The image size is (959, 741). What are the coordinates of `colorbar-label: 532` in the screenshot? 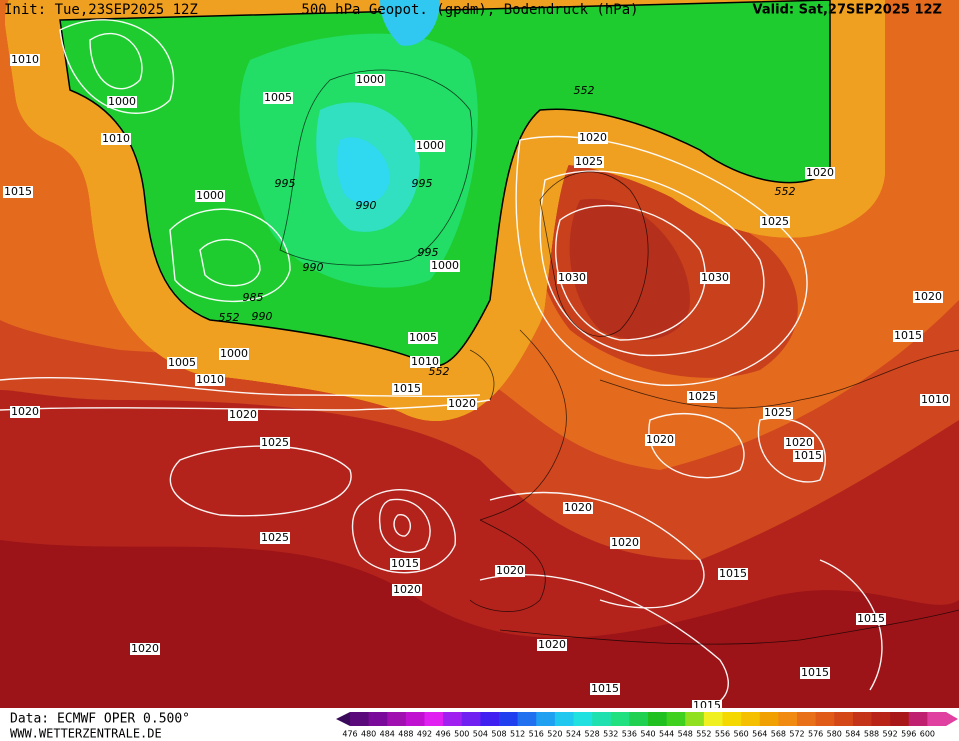 It's located at (610, 734).